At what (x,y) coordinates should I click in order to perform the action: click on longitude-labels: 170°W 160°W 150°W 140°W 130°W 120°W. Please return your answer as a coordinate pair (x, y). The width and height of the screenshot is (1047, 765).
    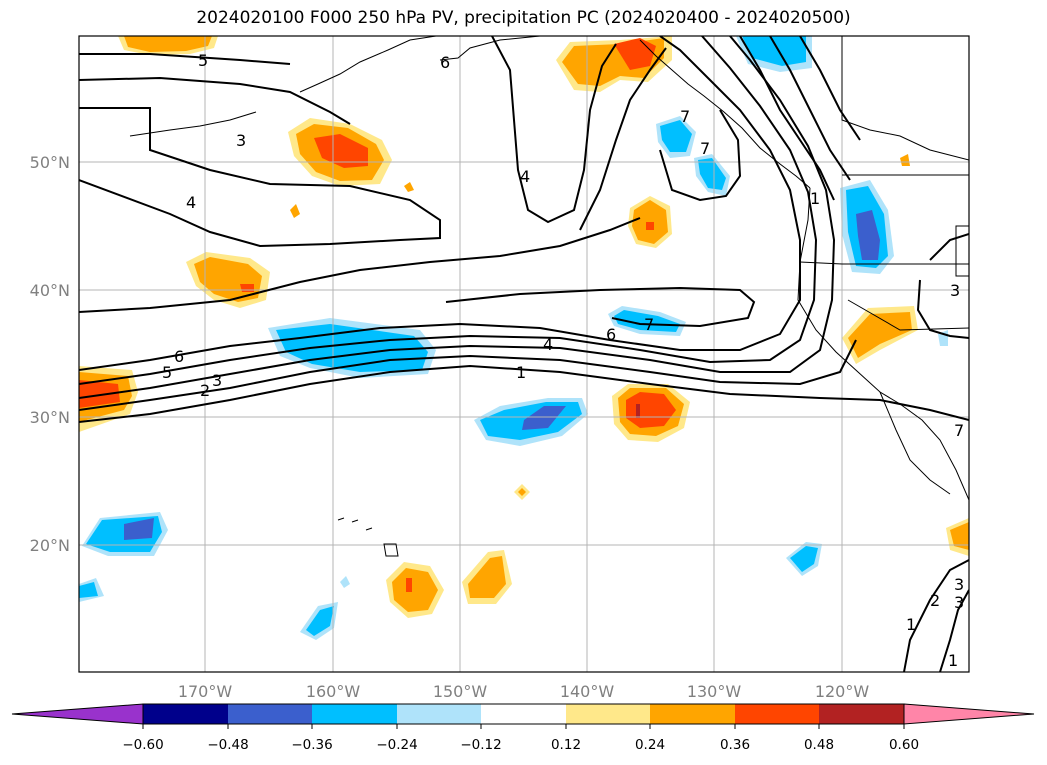
    Looking at the image, I should click on (524, 691).